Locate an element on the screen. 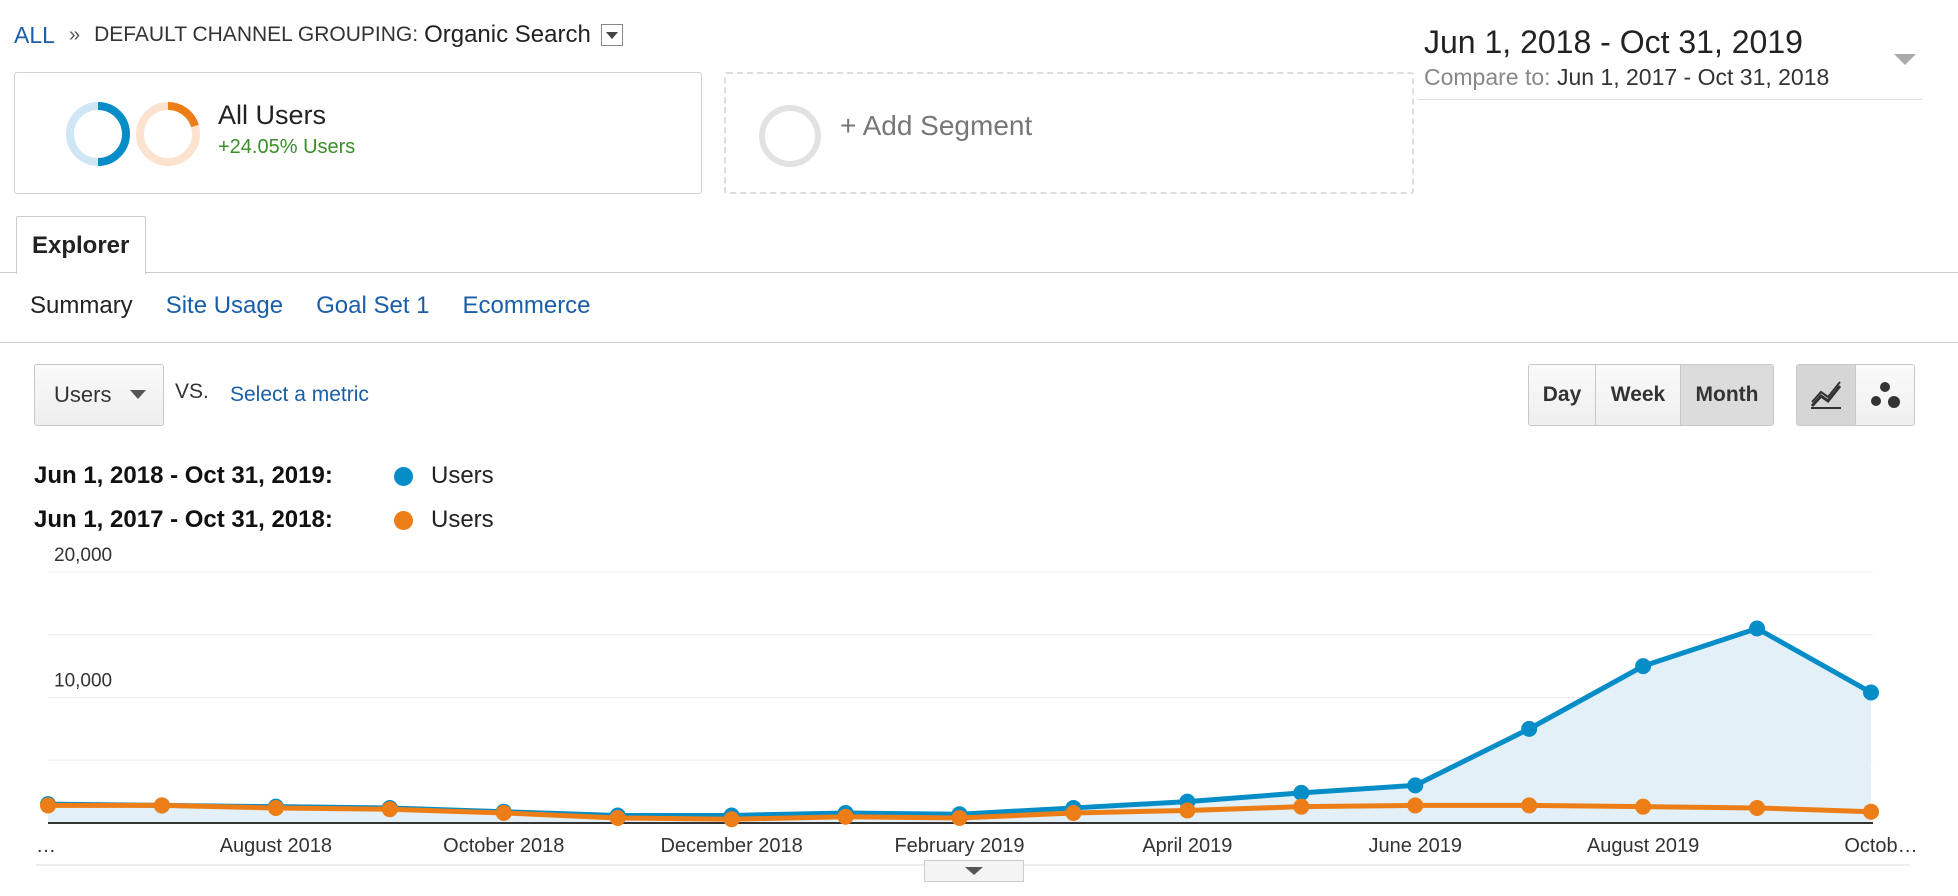  x-tick-label: February 2019 is located at coordinates (959, 846).